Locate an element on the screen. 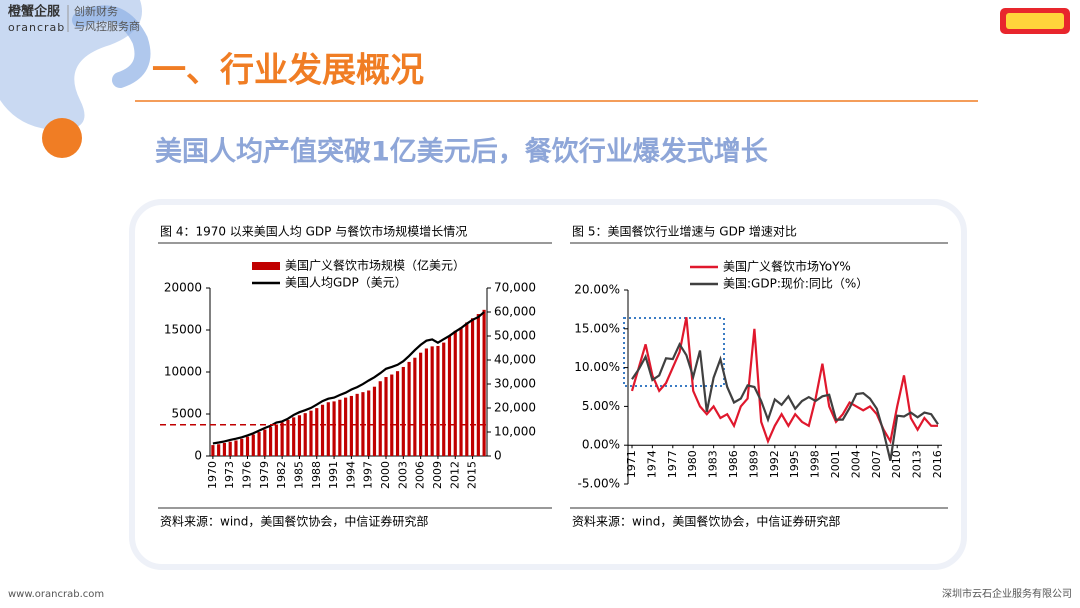 The width and height of the screenshot is (1080, 608). y-tick-label: 0.00% is located at coordinates (601, 445).